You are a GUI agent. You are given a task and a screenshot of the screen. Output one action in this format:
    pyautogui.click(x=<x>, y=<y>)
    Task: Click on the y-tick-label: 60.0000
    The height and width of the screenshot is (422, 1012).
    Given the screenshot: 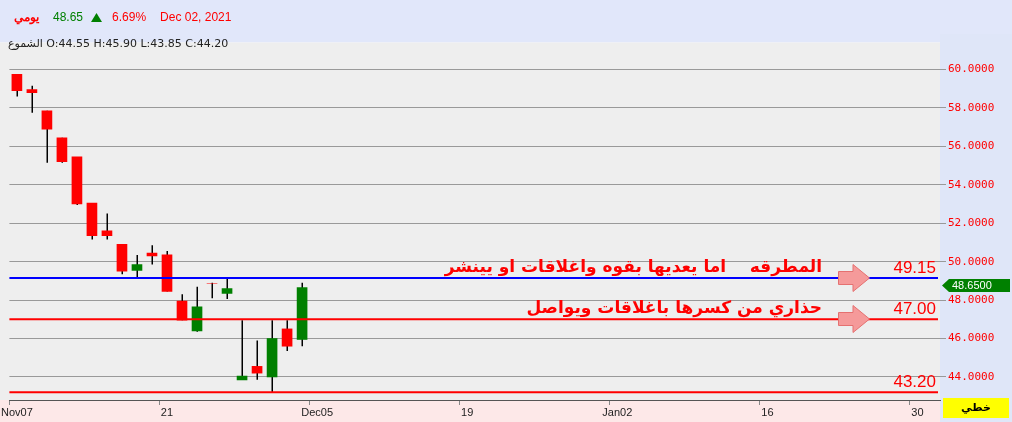 What is the action you would take?
    pyautogui.click(x=971, y=69)
    